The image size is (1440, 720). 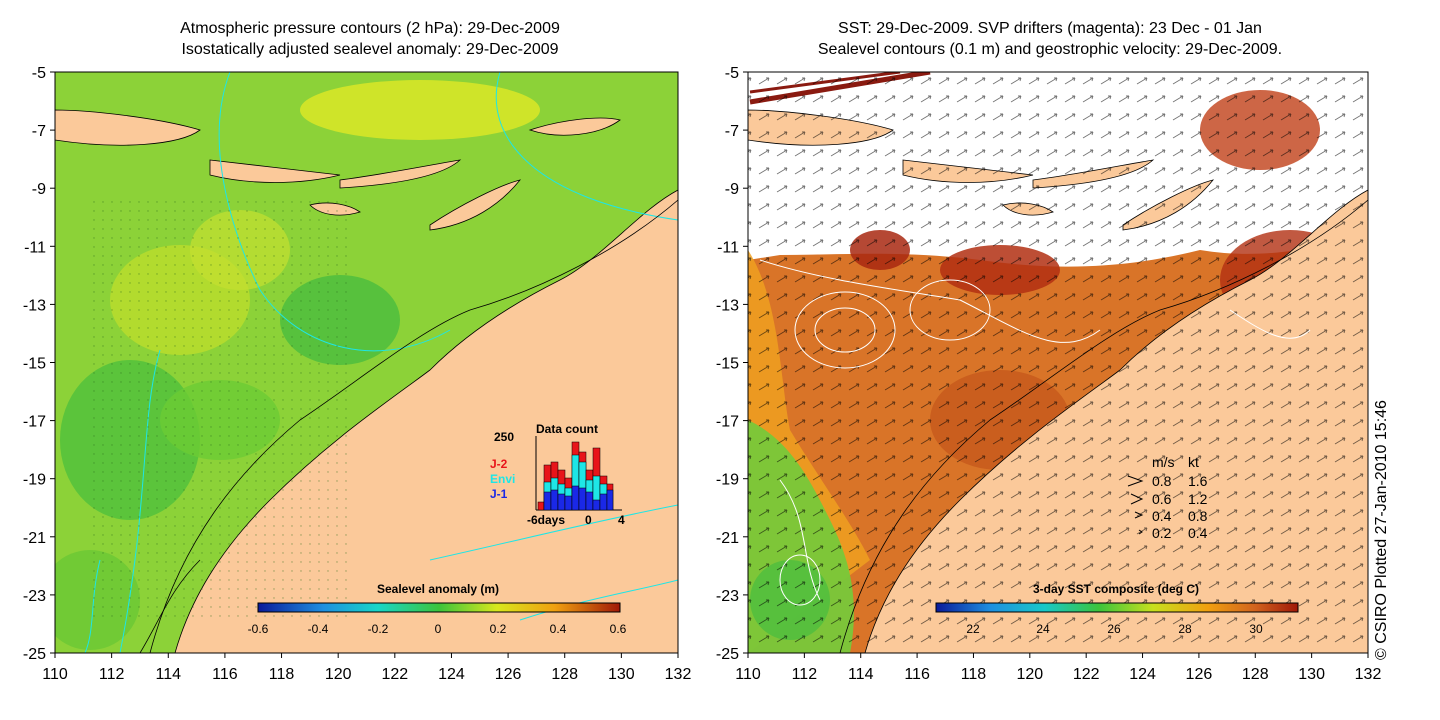 I want to click on legend-ms: 0.2, so click(x=1162, y=533).